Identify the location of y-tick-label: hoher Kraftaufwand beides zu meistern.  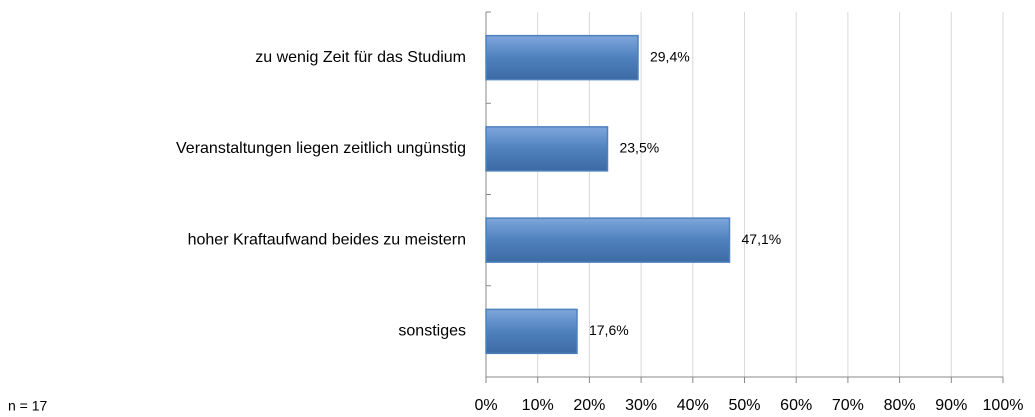
(327, 239).